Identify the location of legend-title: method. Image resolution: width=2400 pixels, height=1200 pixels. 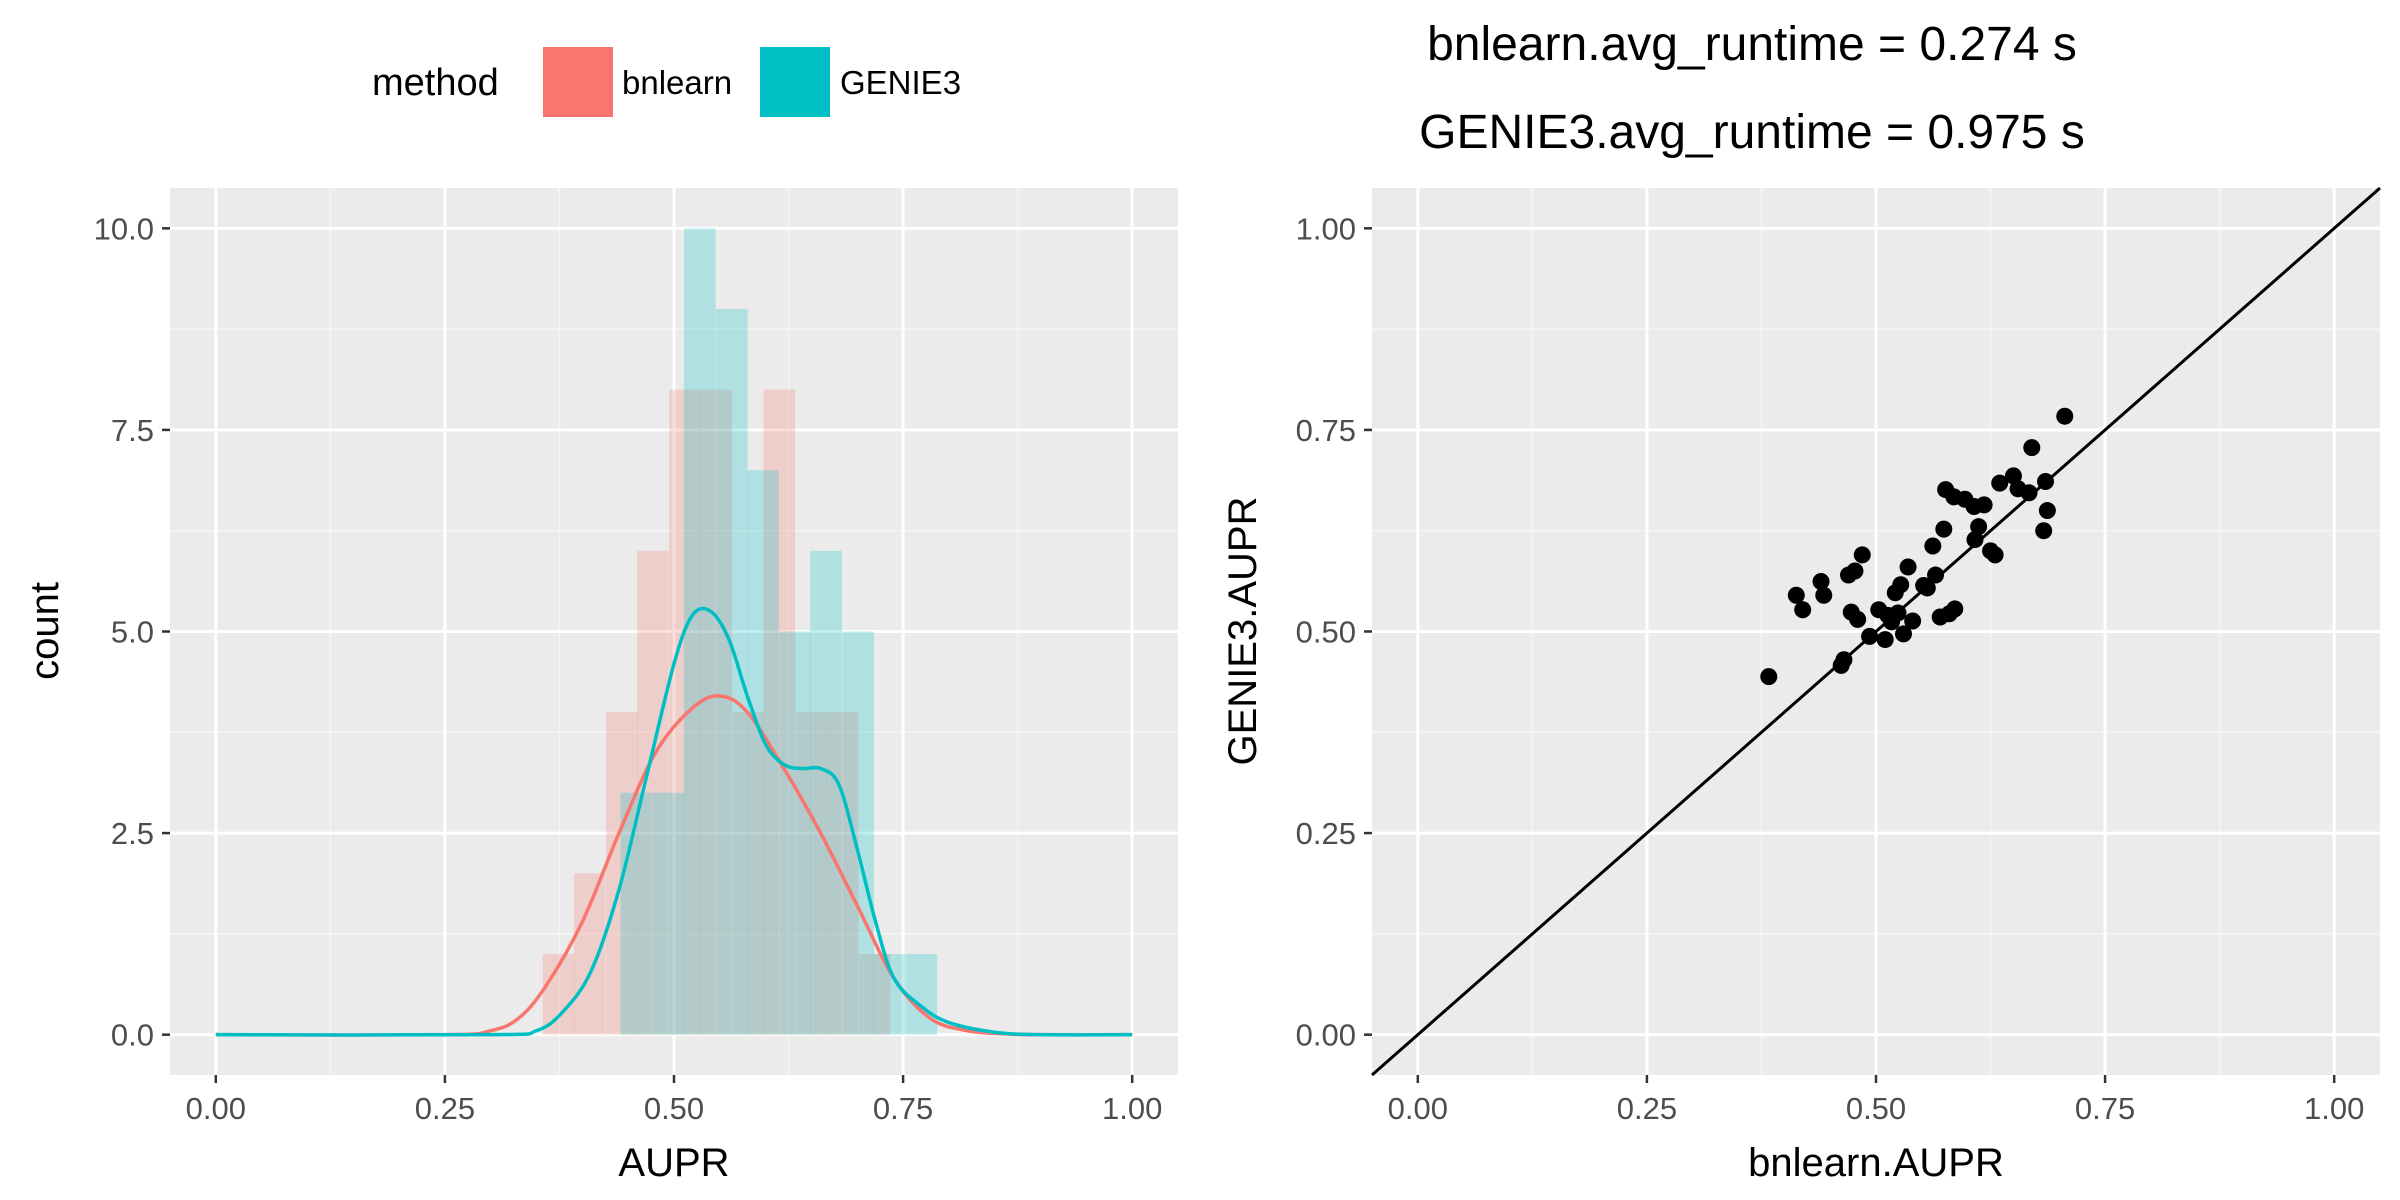
(435, 83).